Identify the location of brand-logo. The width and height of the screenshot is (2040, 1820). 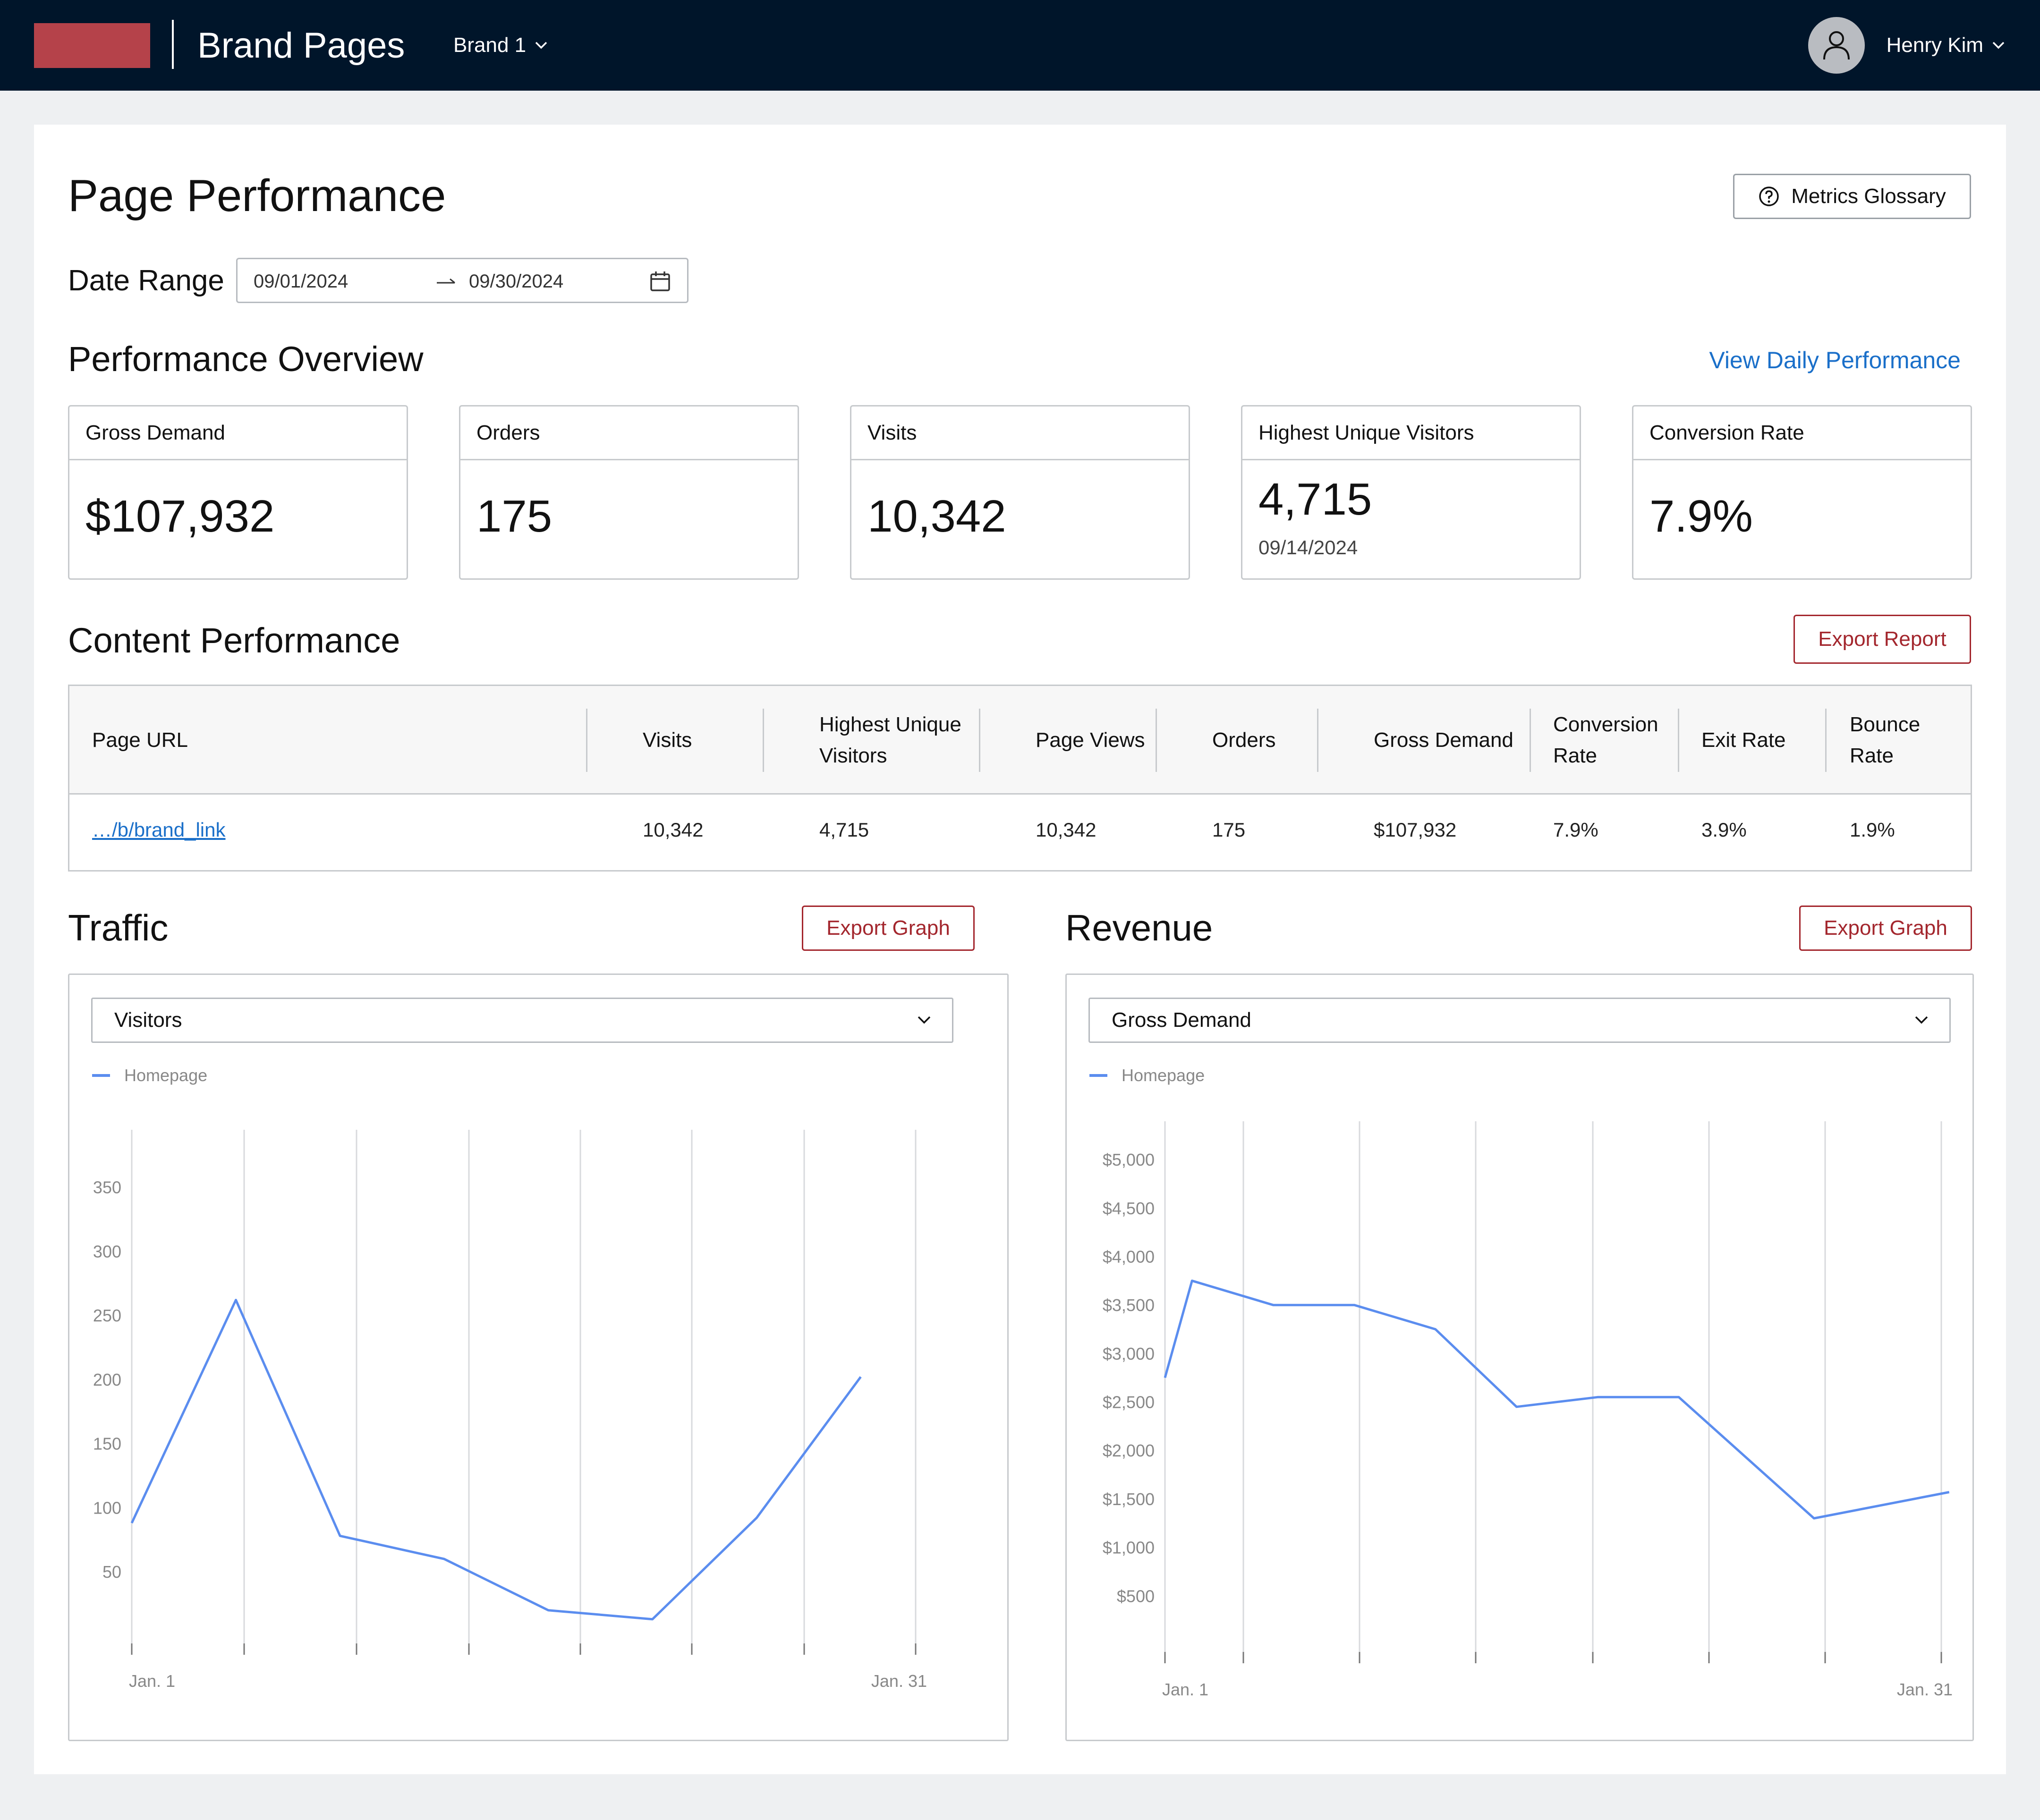
(92, 45).